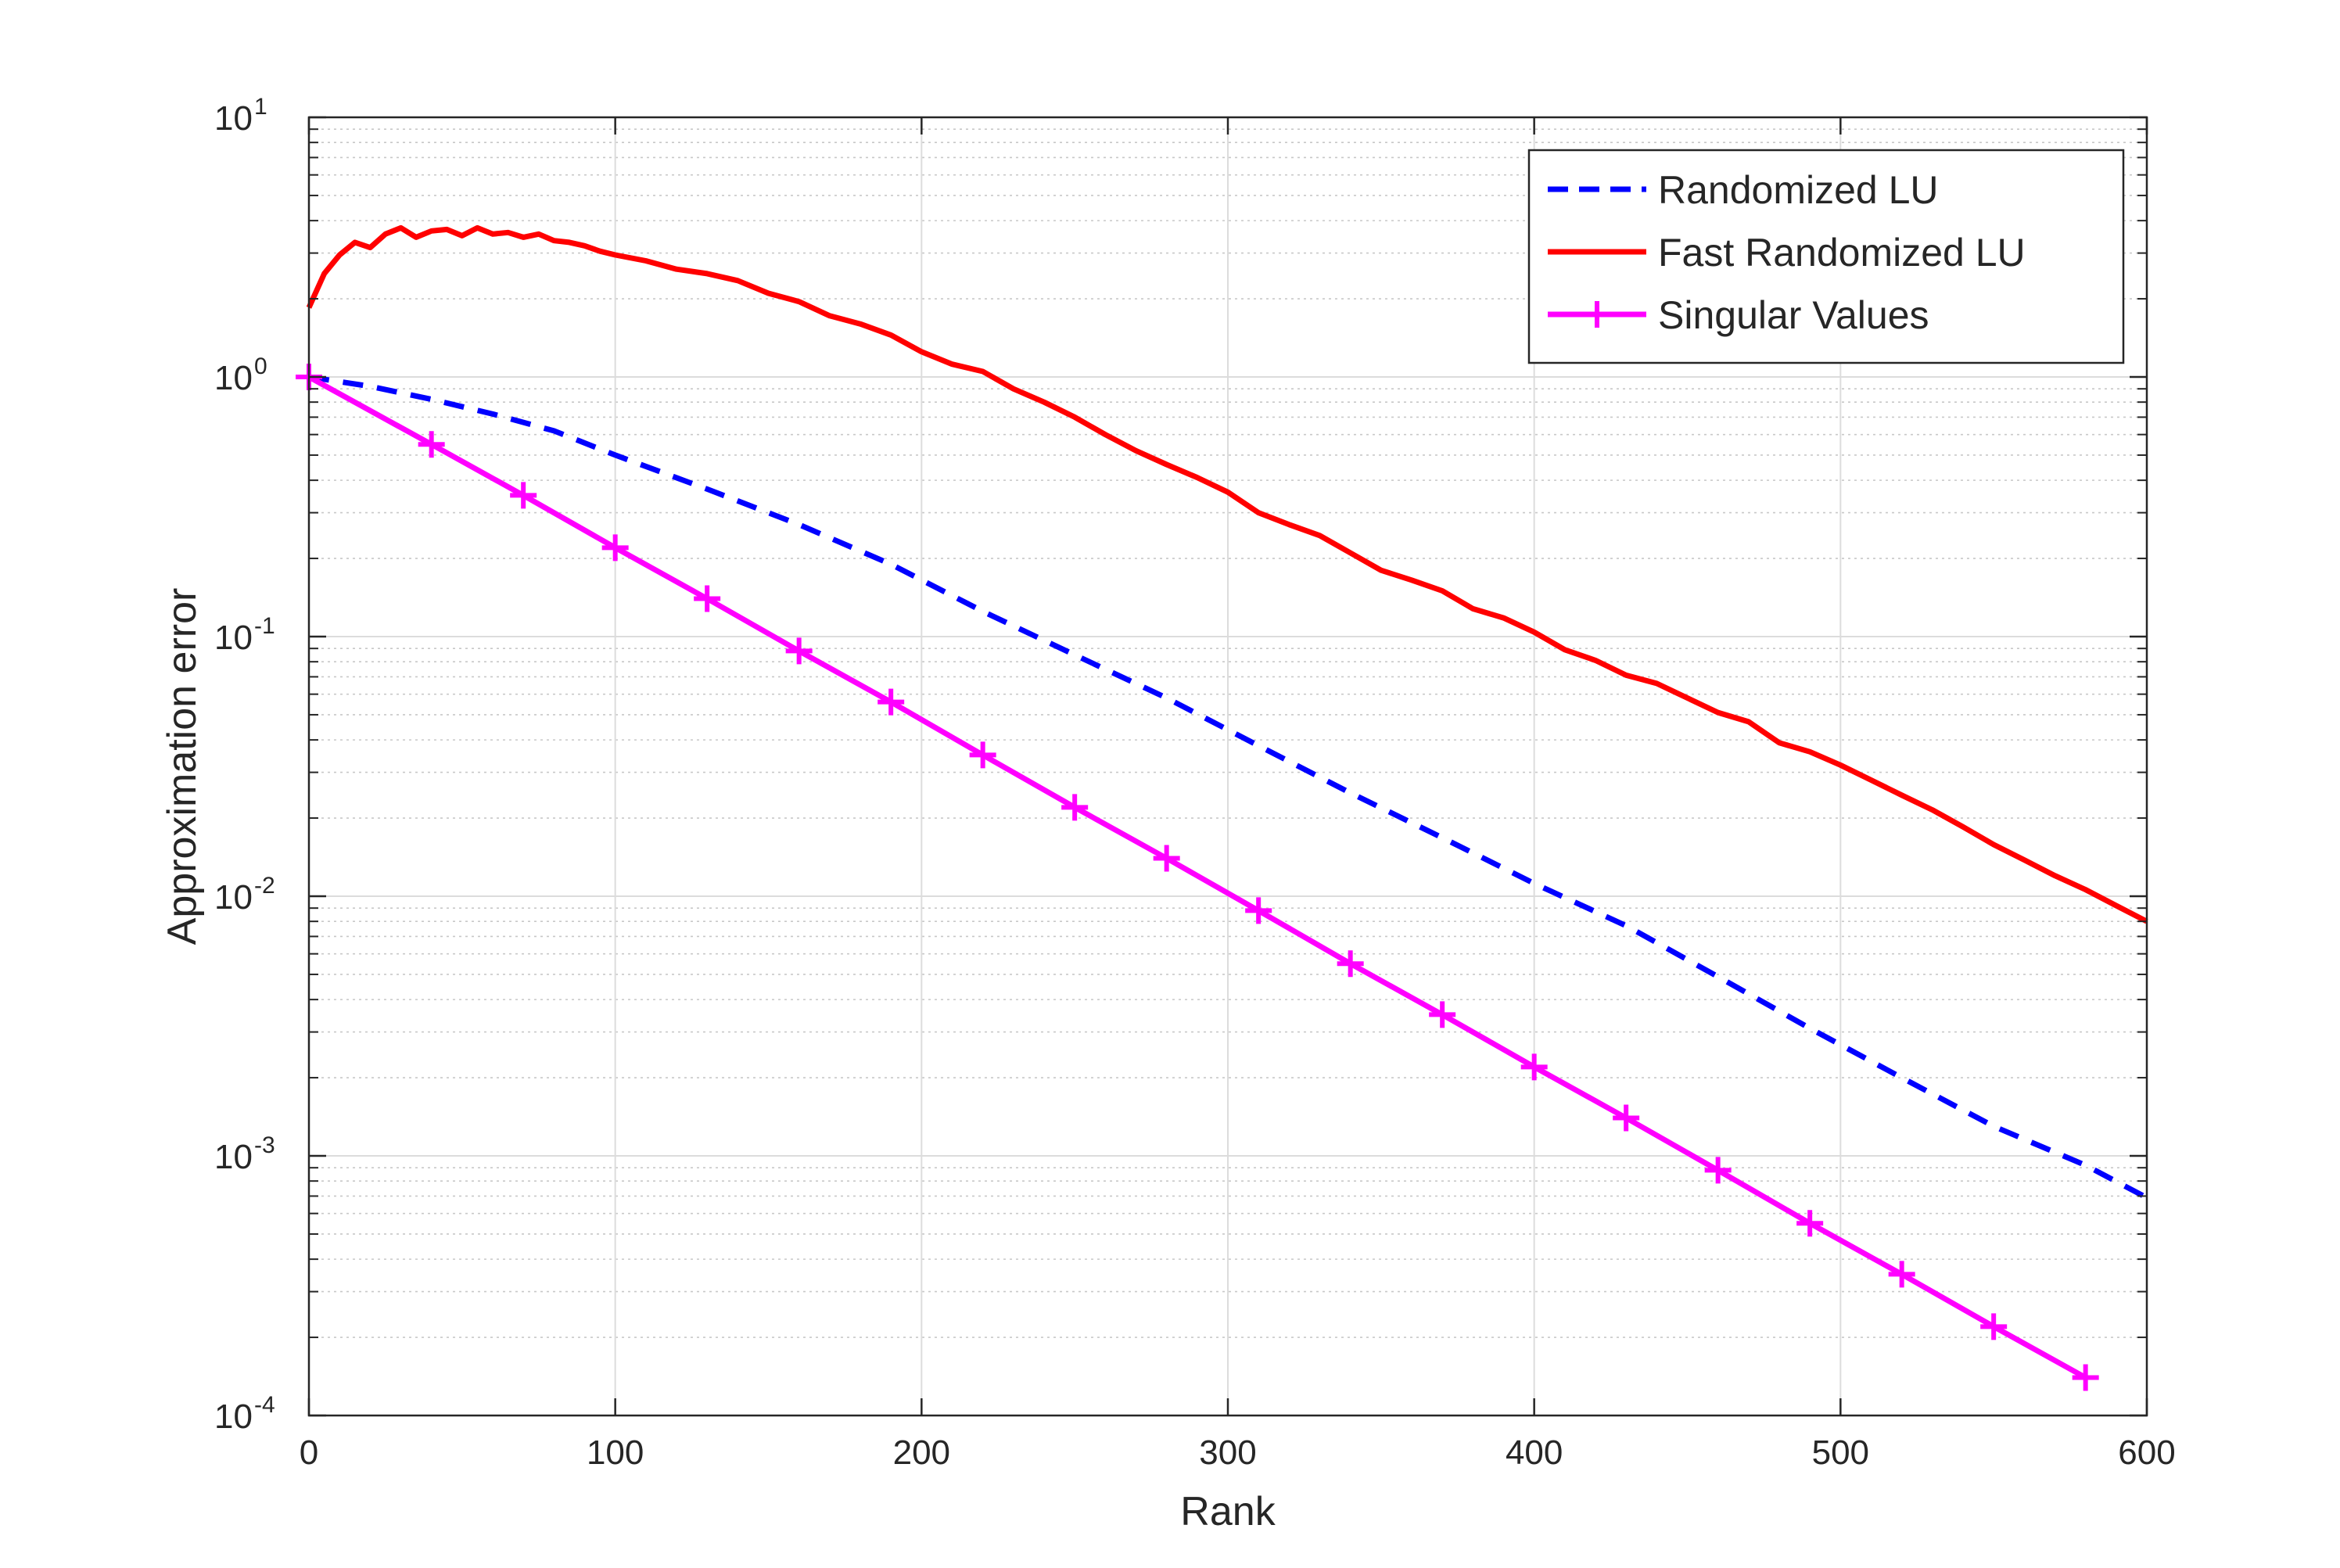  What do you see at coordinates (1597, 314) in the screenshot?
I see `legend-marker` at bounding box center [1597, 314].